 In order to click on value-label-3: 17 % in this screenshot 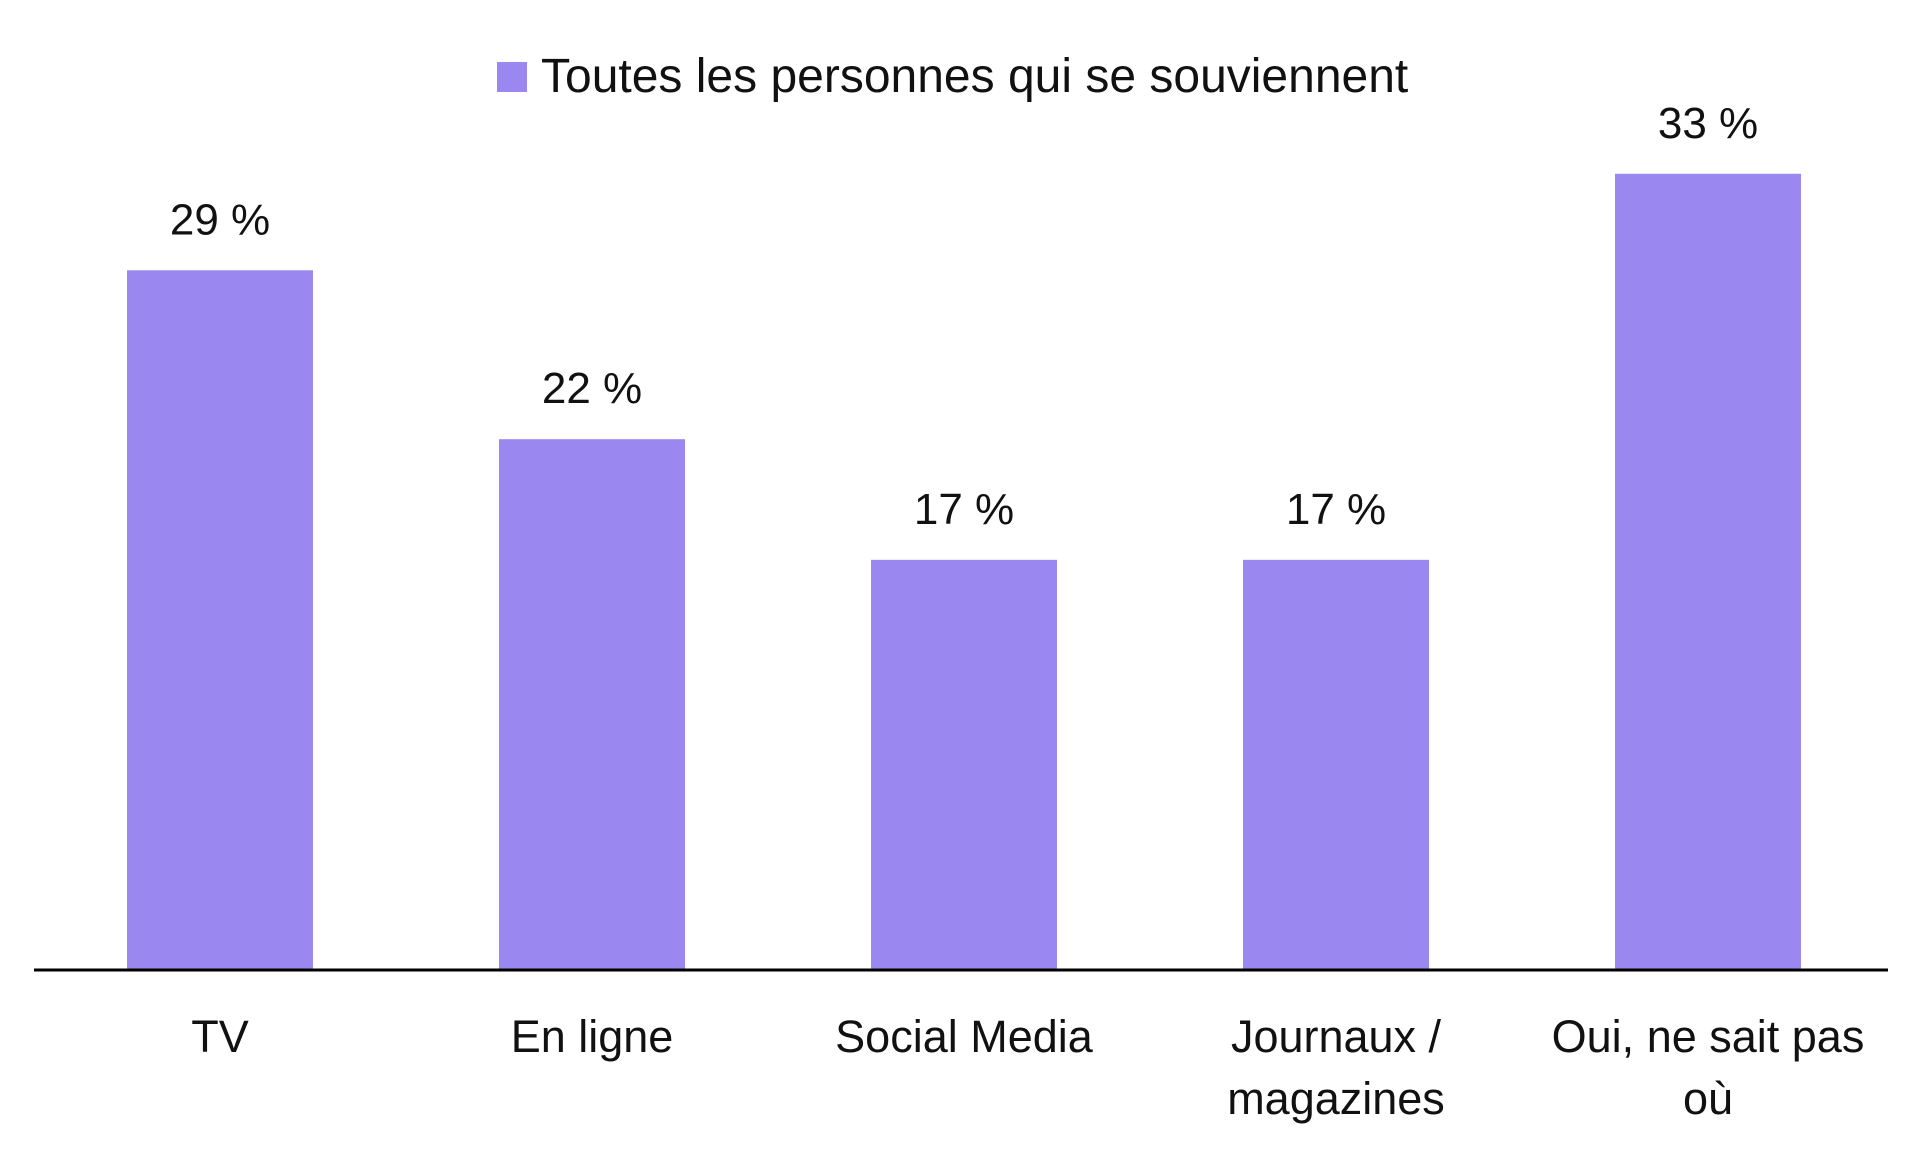, I will do `click(1336, 509)`.